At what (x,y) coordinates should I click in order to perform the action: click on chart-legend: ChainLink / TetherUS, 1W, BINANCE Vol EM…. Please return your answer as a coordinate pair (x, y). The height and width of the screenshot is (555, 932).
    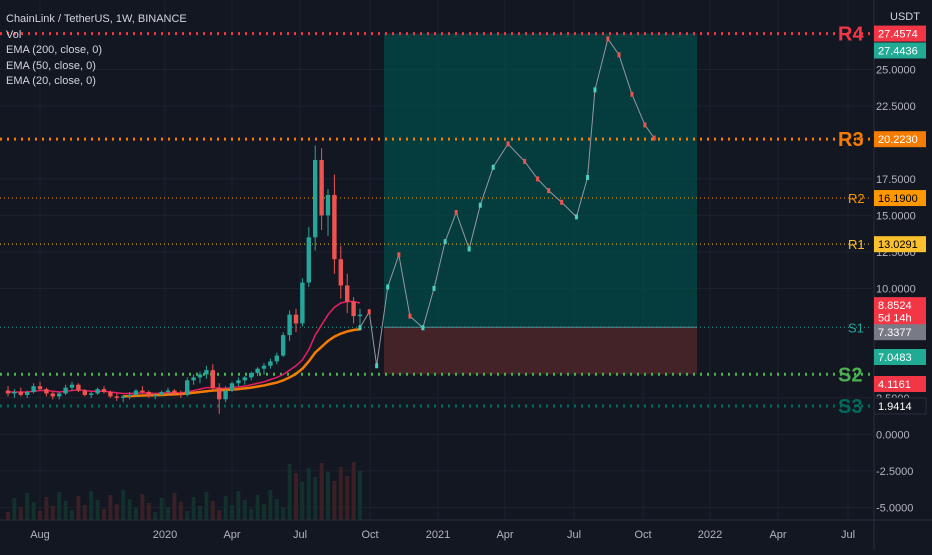
    Looking at the image, I should click on (96, 51).